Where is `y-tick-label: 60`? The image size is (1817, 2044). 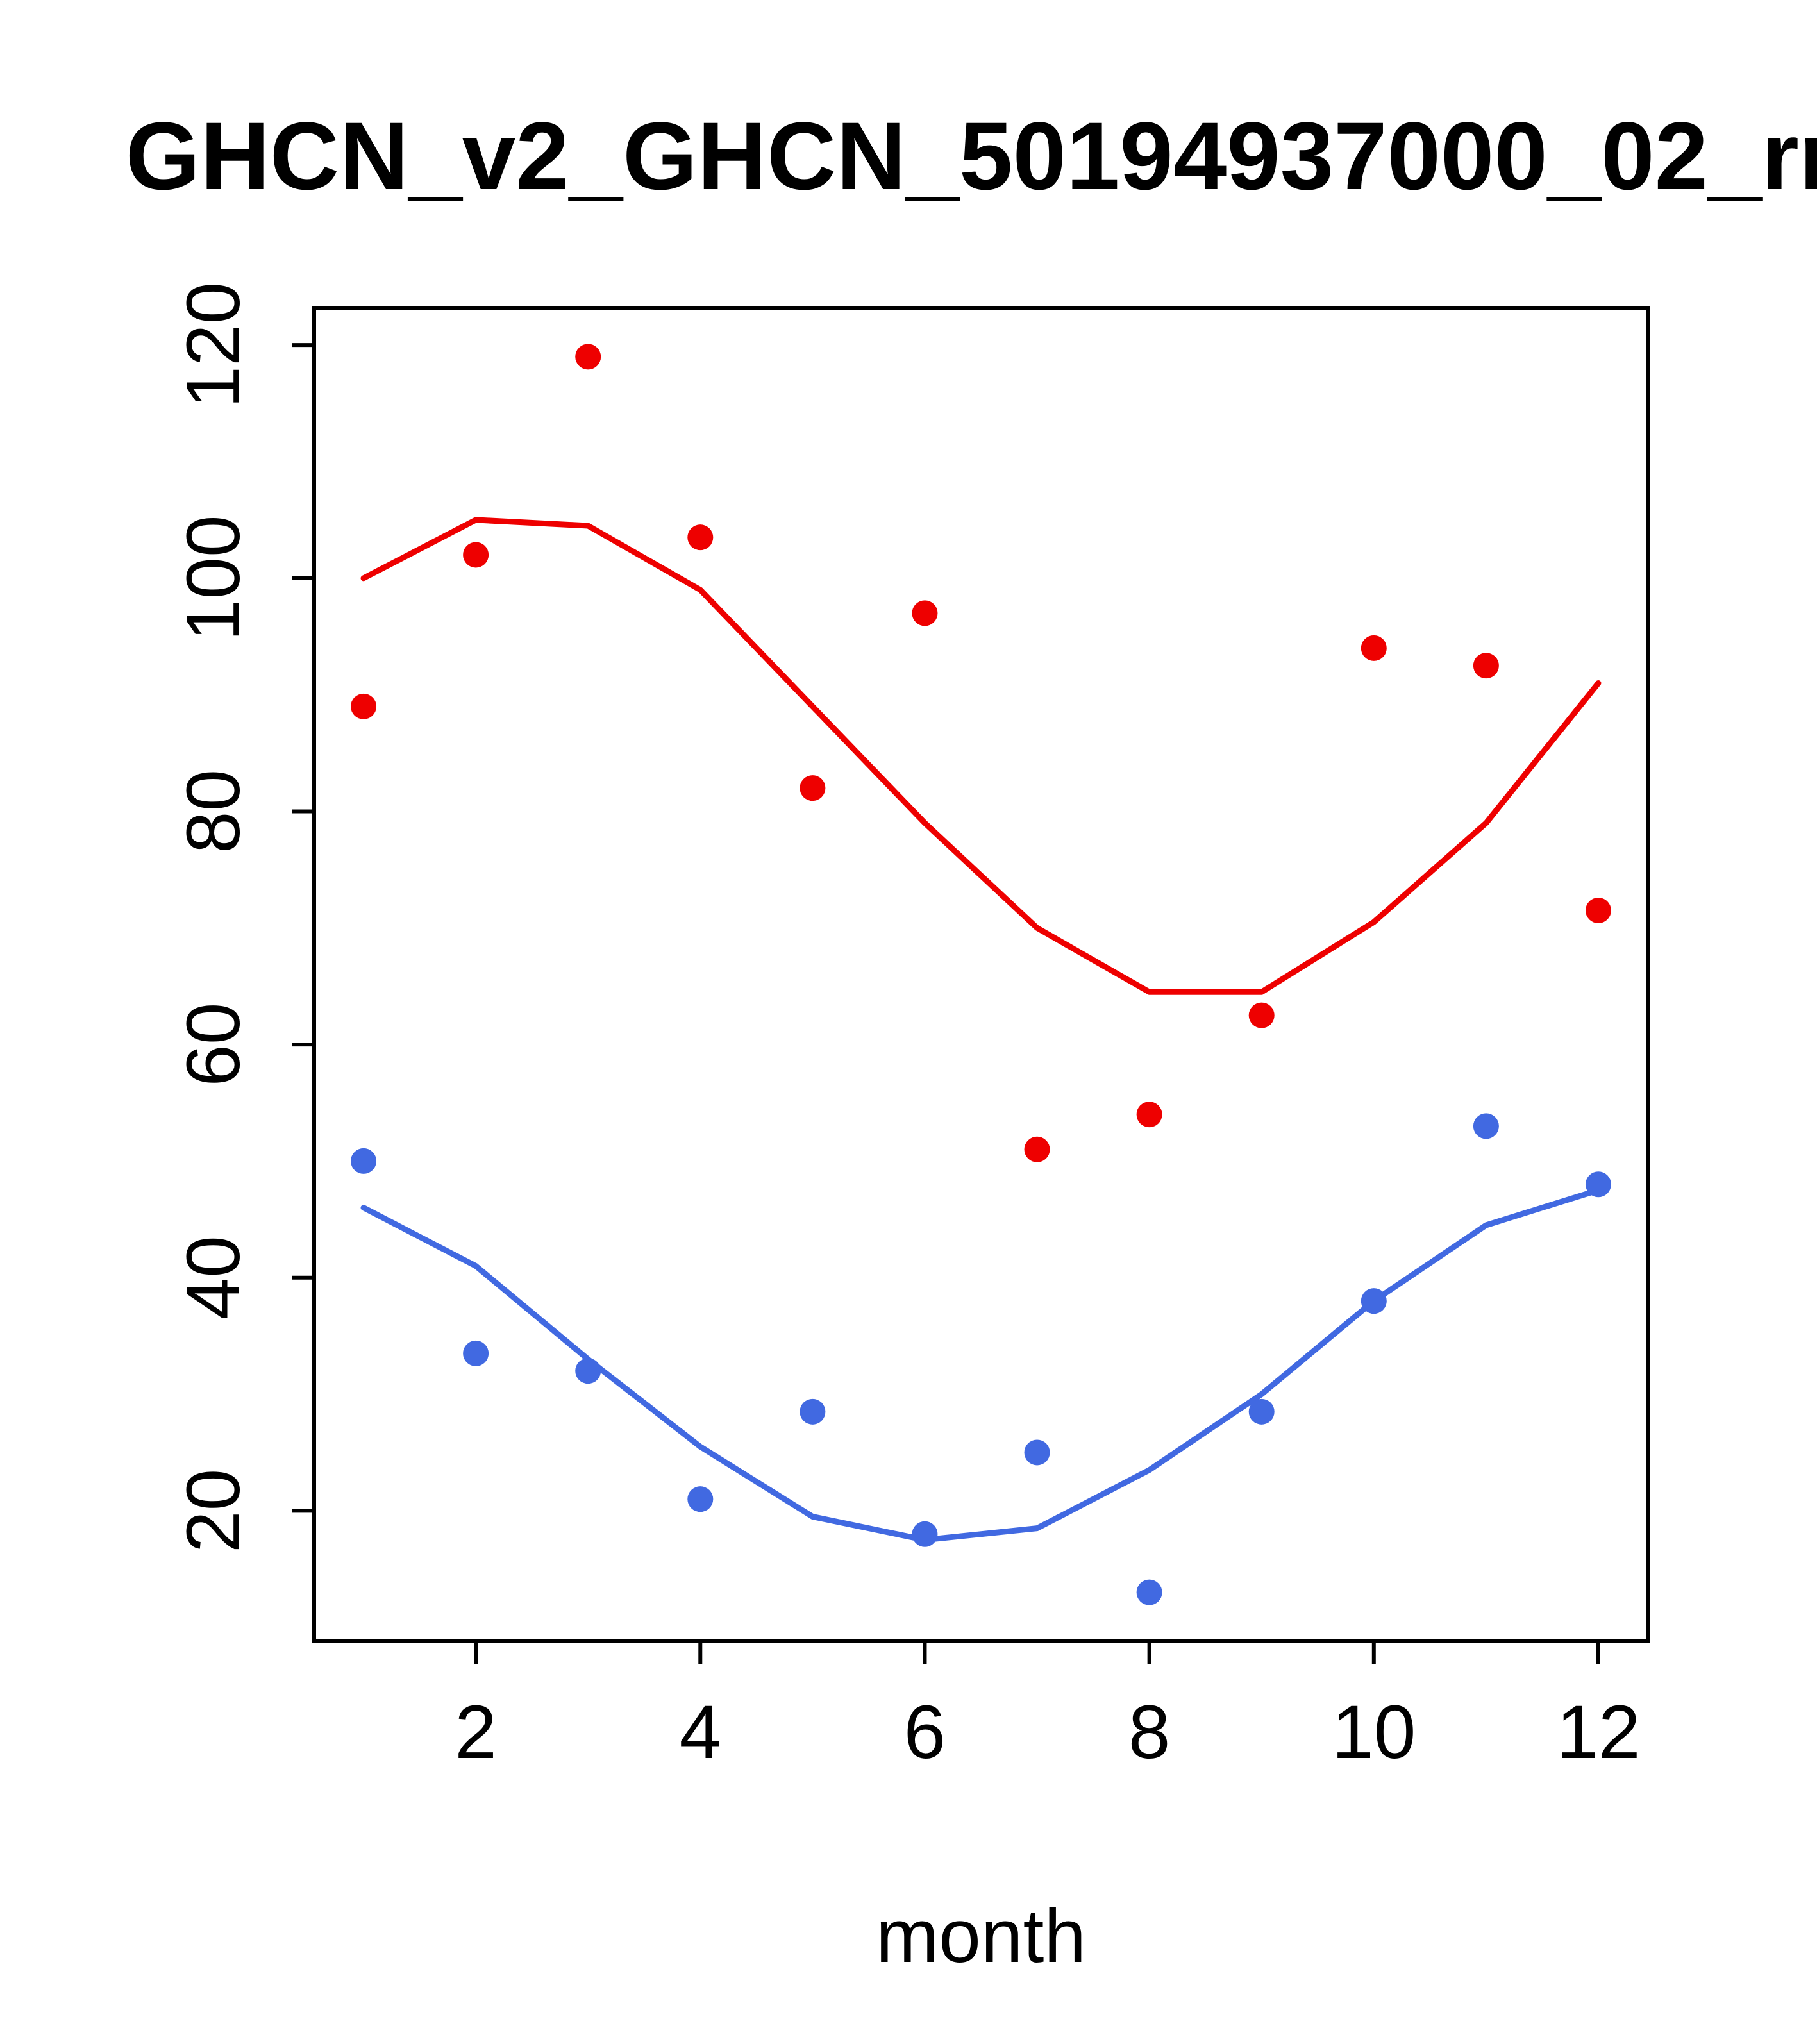
y-tick-label: 60 is located at coordinates (213, 1044).